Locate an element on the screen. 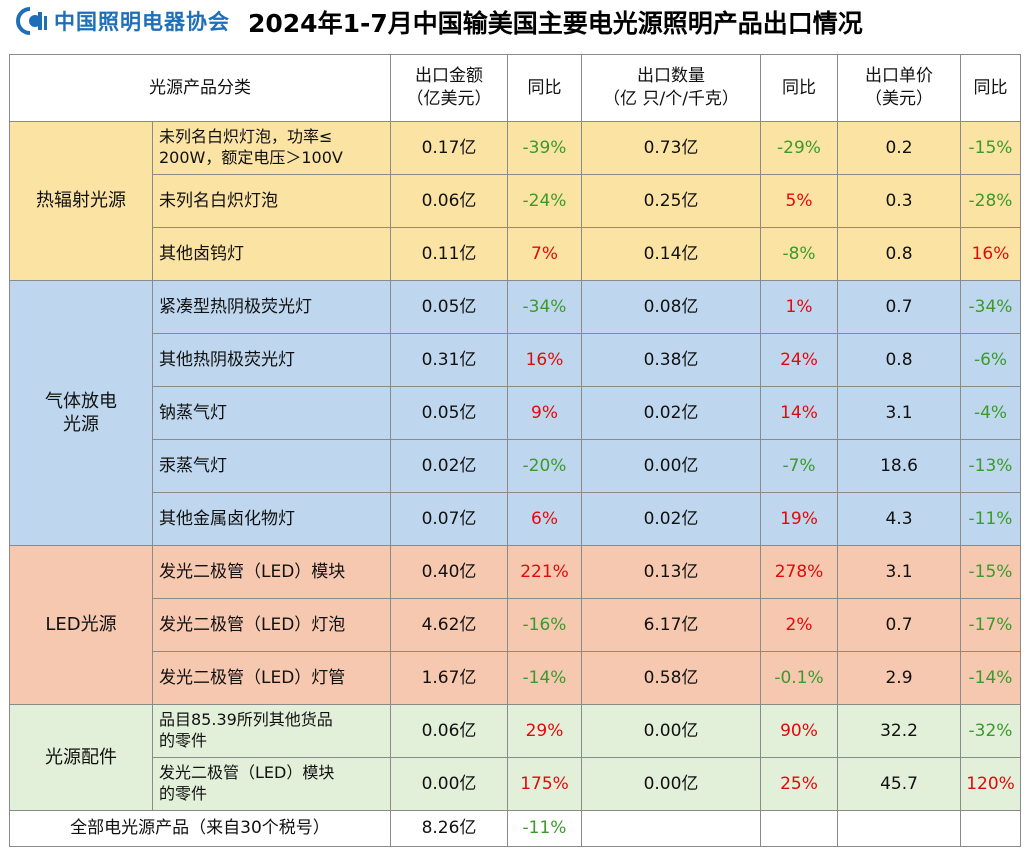 This screenshot has width=1027, height=852. product-name-l1: 其他热阴极荧光灯 is located at coordinates (227, 359).